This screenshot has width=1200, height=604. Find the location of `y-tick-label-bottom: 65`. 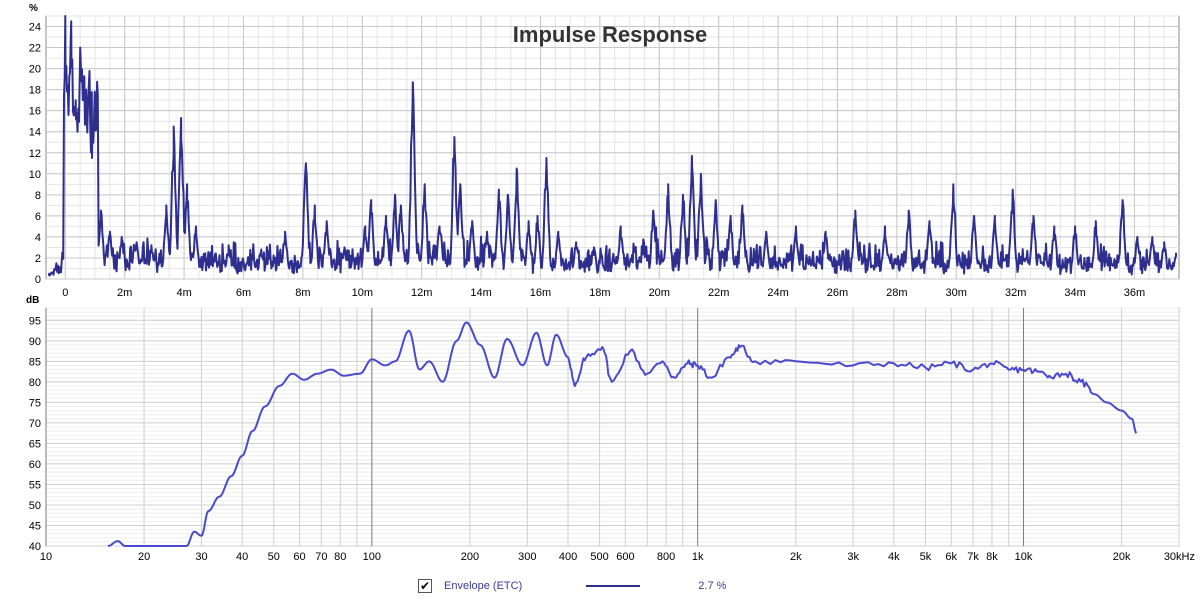

y-tick-label-bottom: 65 is located at coordinates (35, 444).